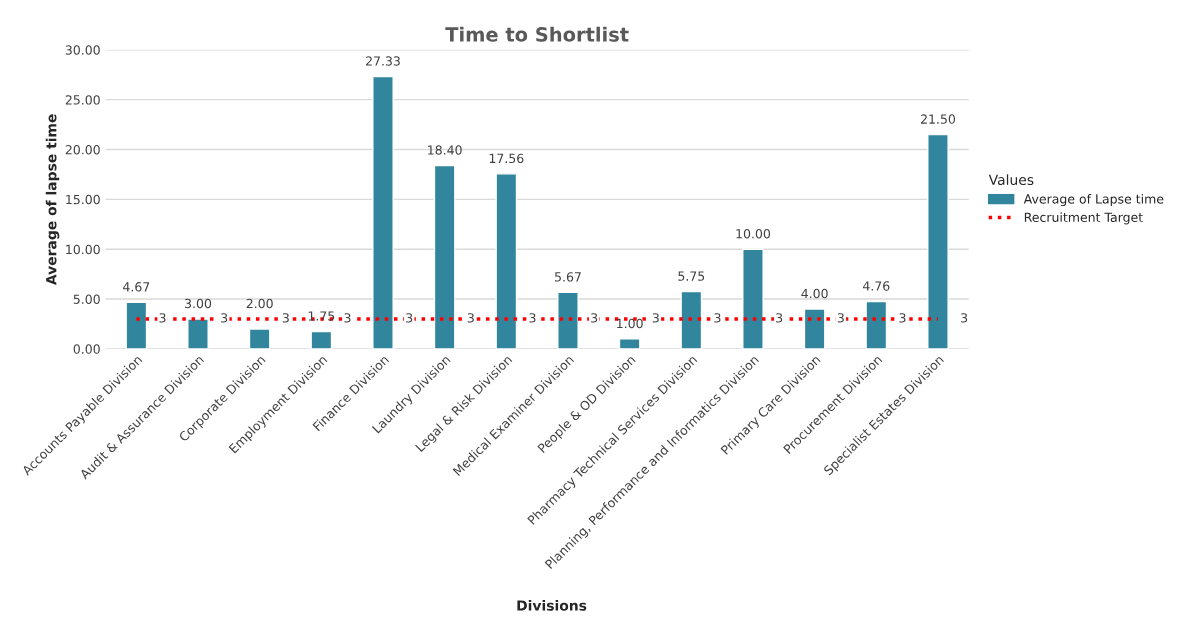 This screenshot has width=1199, height=623. I want to click on data-label: 1.75, so click(321, 316).